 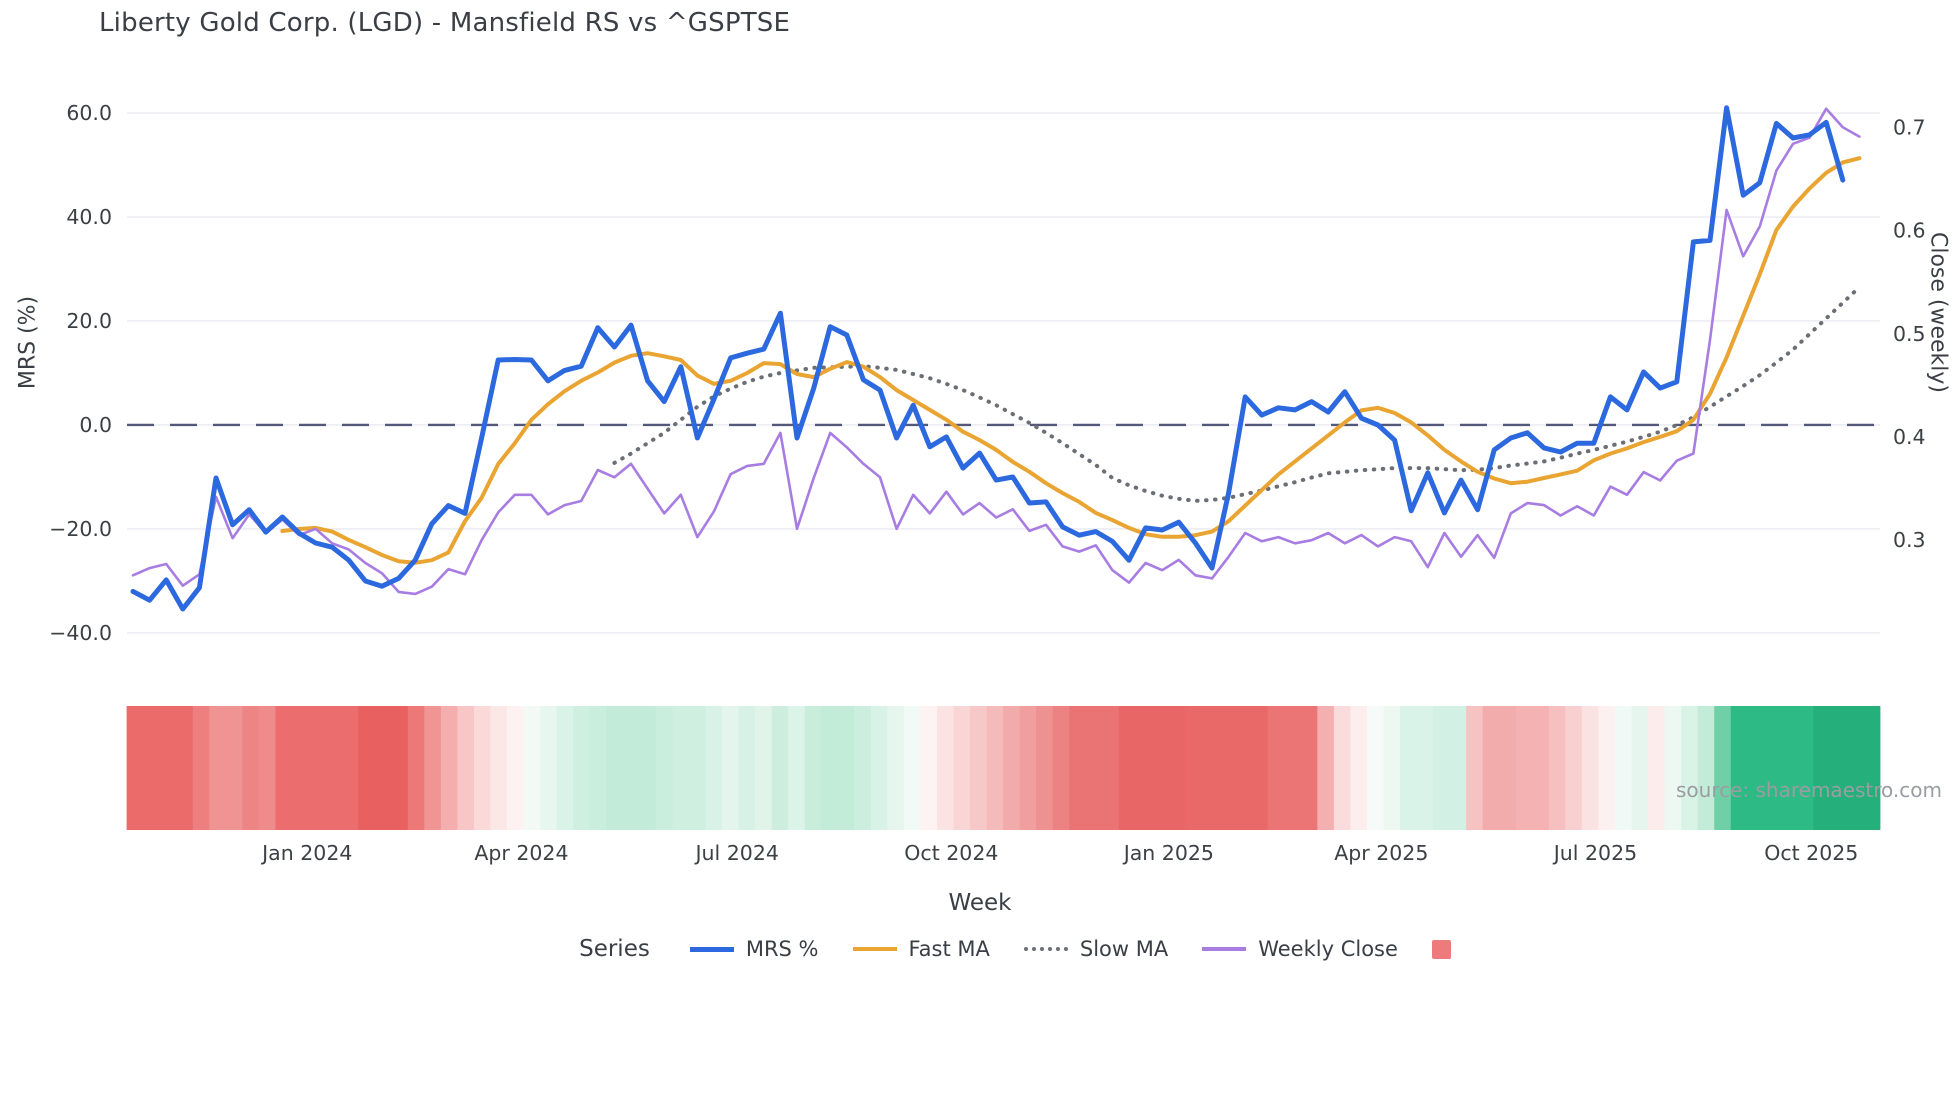 I want to click on x-axis-tick-label: Oct 2025, so click(x=1811, y=853).